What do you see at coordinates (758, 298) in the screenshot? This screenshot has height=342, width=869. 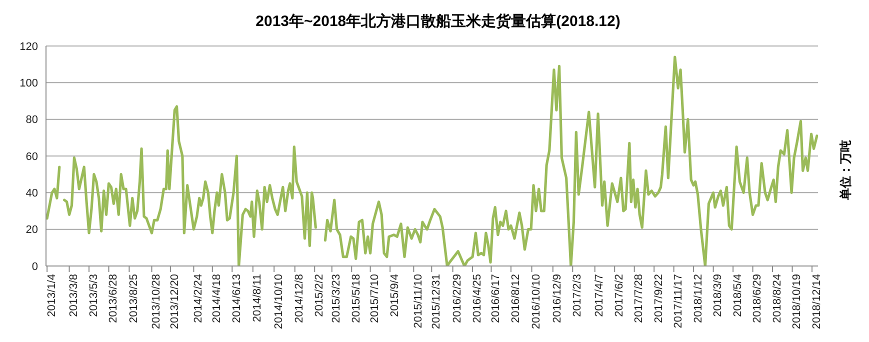 I see `x-tick-label: 2018/6/29` at bounding box center [758, 298].